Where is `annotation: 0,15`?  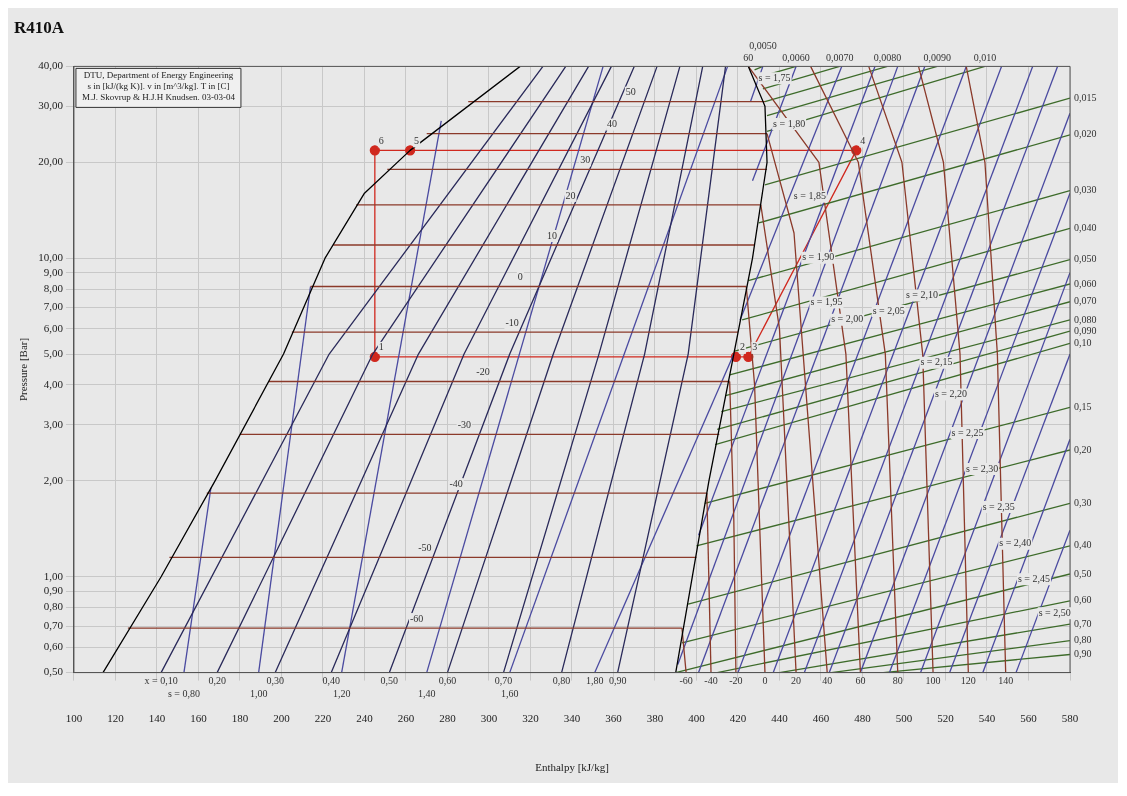 annotation: 0,15 is located at coordinates (1083, 407).